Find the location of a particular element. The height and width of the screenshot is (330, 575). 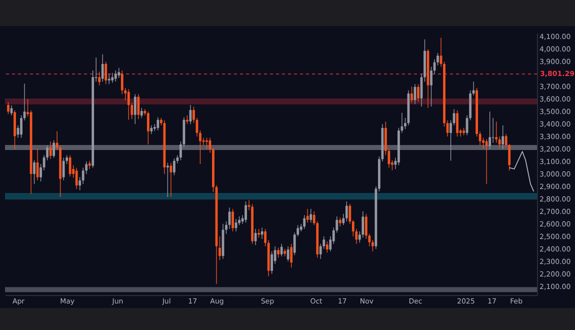

line-series is located at coordinates (521, 171).